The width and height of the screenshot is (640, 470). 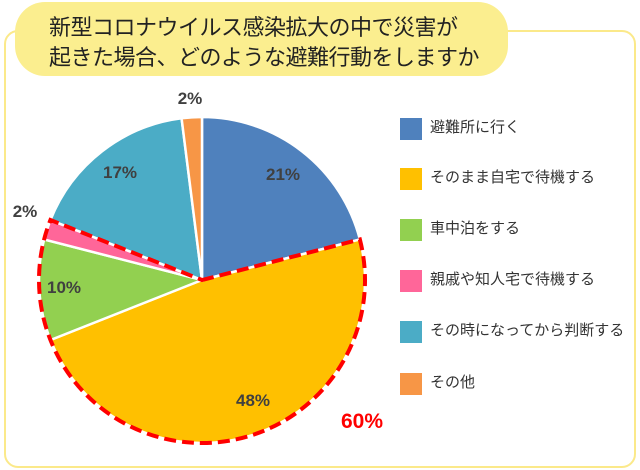 I want to click on legend-label: その時になってから判断する, so click(x=527, y=330).